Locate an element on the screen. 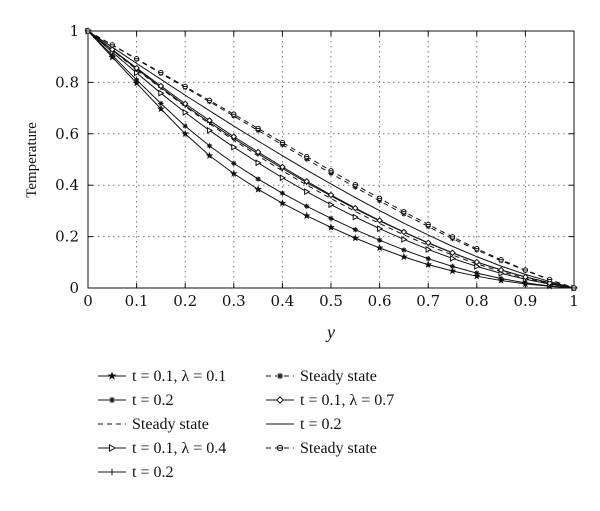  legend-label: t = 0.1, λ = 0.1 is located at coordinates (179, 376).